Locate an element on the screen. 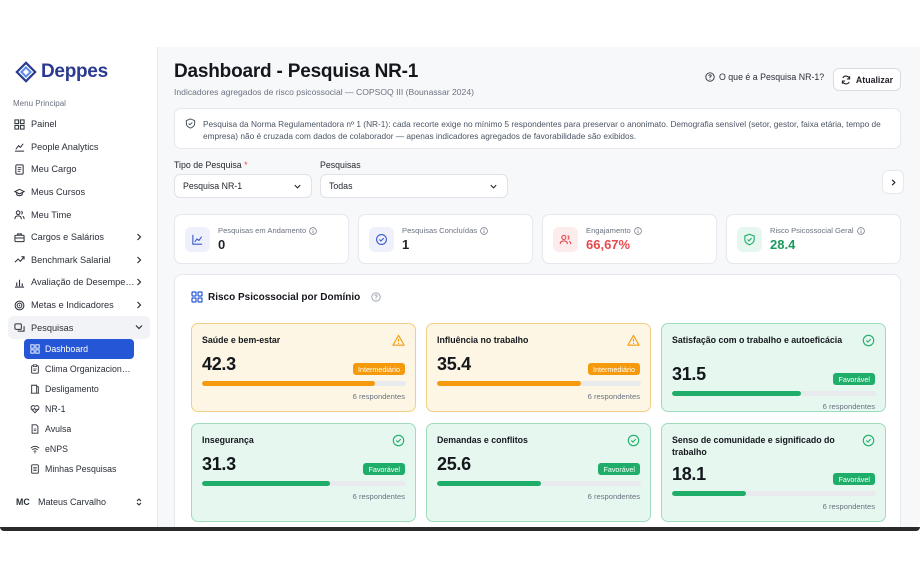  domain-score: 42.3 is located at coordinates (219, 364).